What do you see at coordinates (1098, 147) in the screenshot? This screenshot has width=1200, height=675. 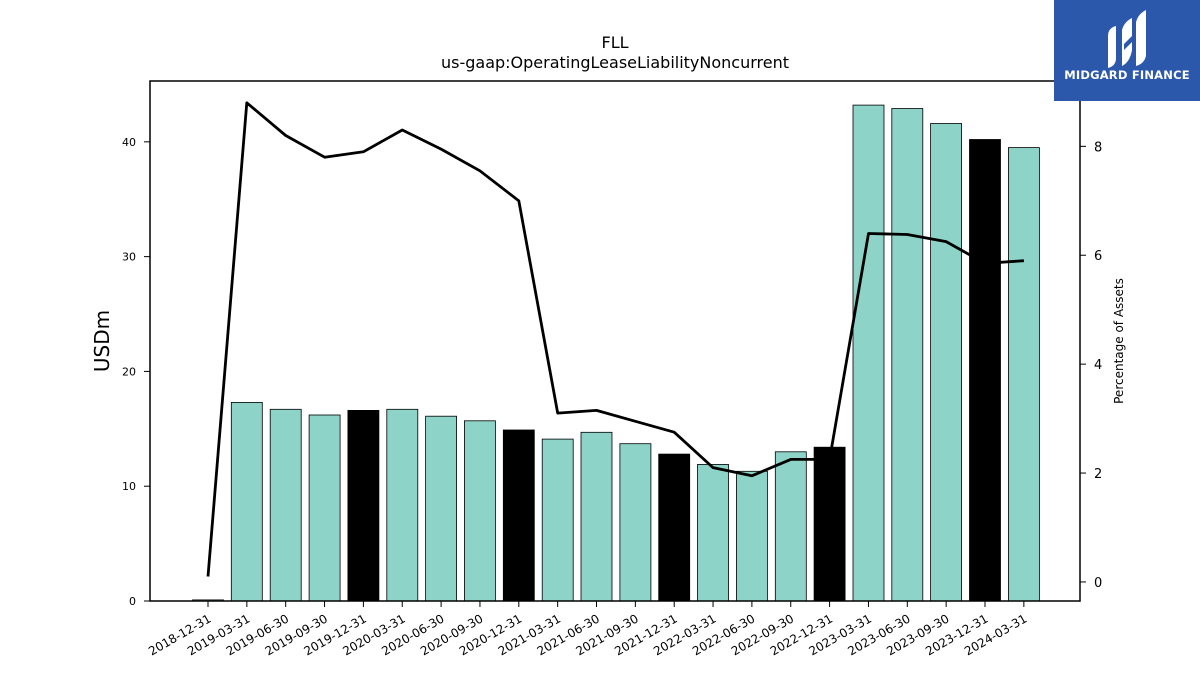 I see `right-tick-label: 8` at bounding box center [1098, 147].